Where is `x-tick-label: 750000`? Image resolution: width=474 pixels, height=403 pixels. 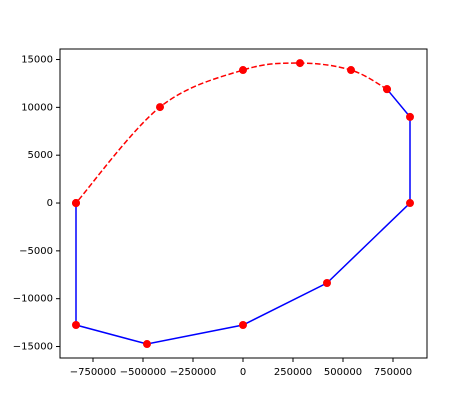 x-tick-label: 750000 is located at coordinates (393, 372).